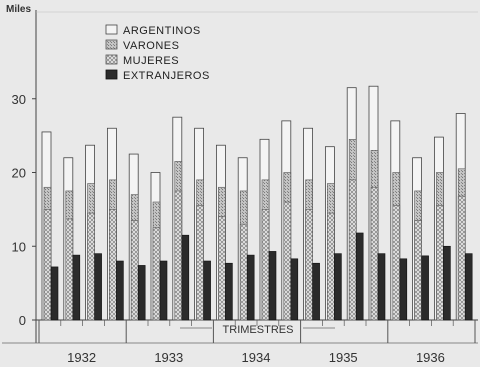 This screenshot has height=367, width=480. I want to click on year-label: 1934, so click(256, 357).